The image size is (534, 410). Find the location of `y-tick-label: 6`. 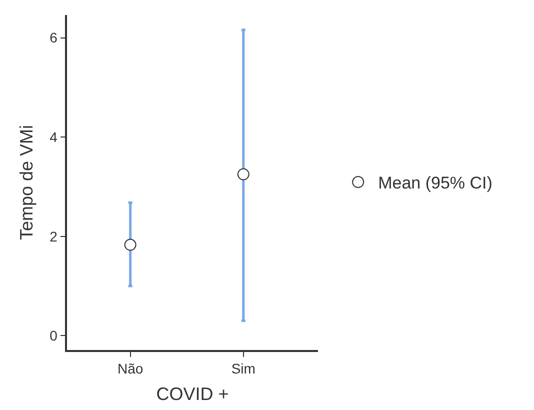

y-tick-label: 6 is located at coordinates (54, 38).